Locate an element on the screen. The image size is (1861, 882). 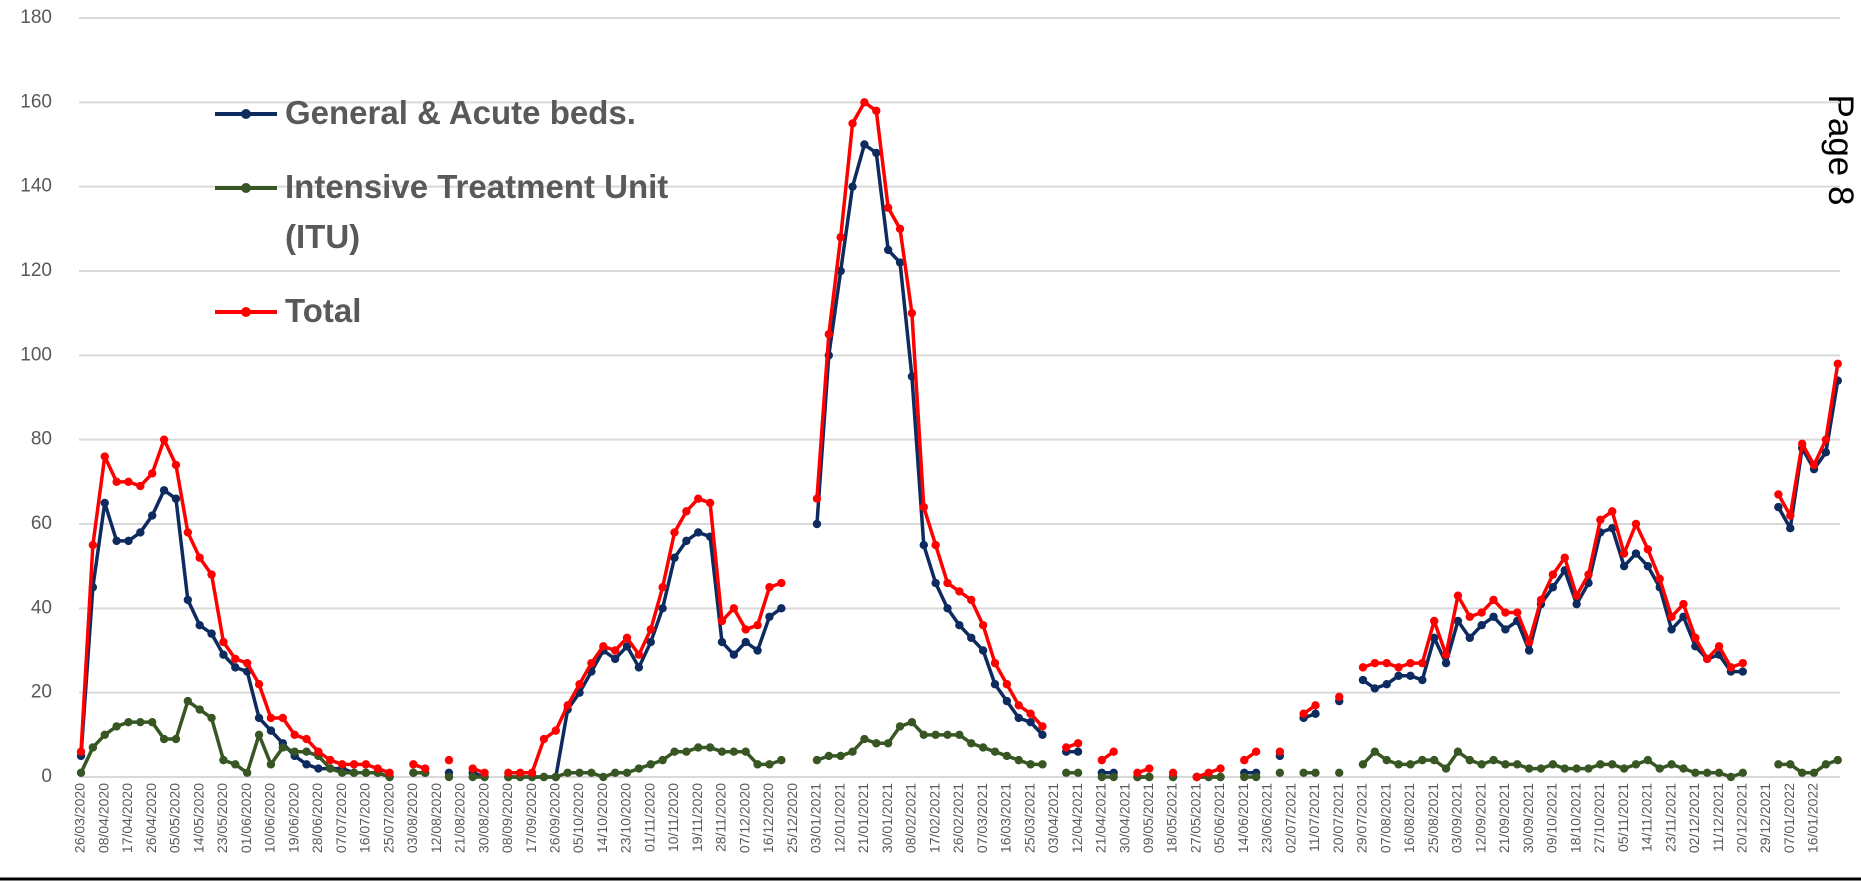
y-tick-label: 80 is located at coordinates (41, 439).